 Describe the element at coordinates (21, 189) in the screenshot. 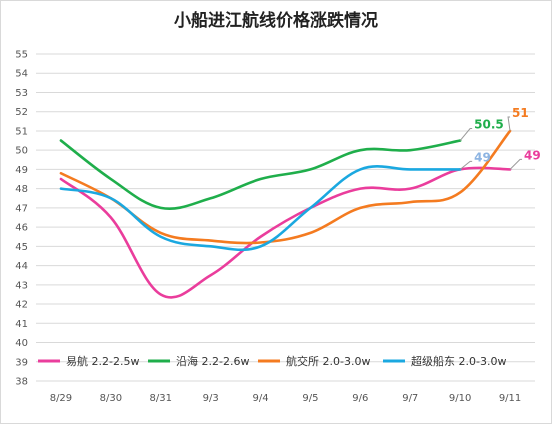

I see `y-tick-label: 48` at that location.